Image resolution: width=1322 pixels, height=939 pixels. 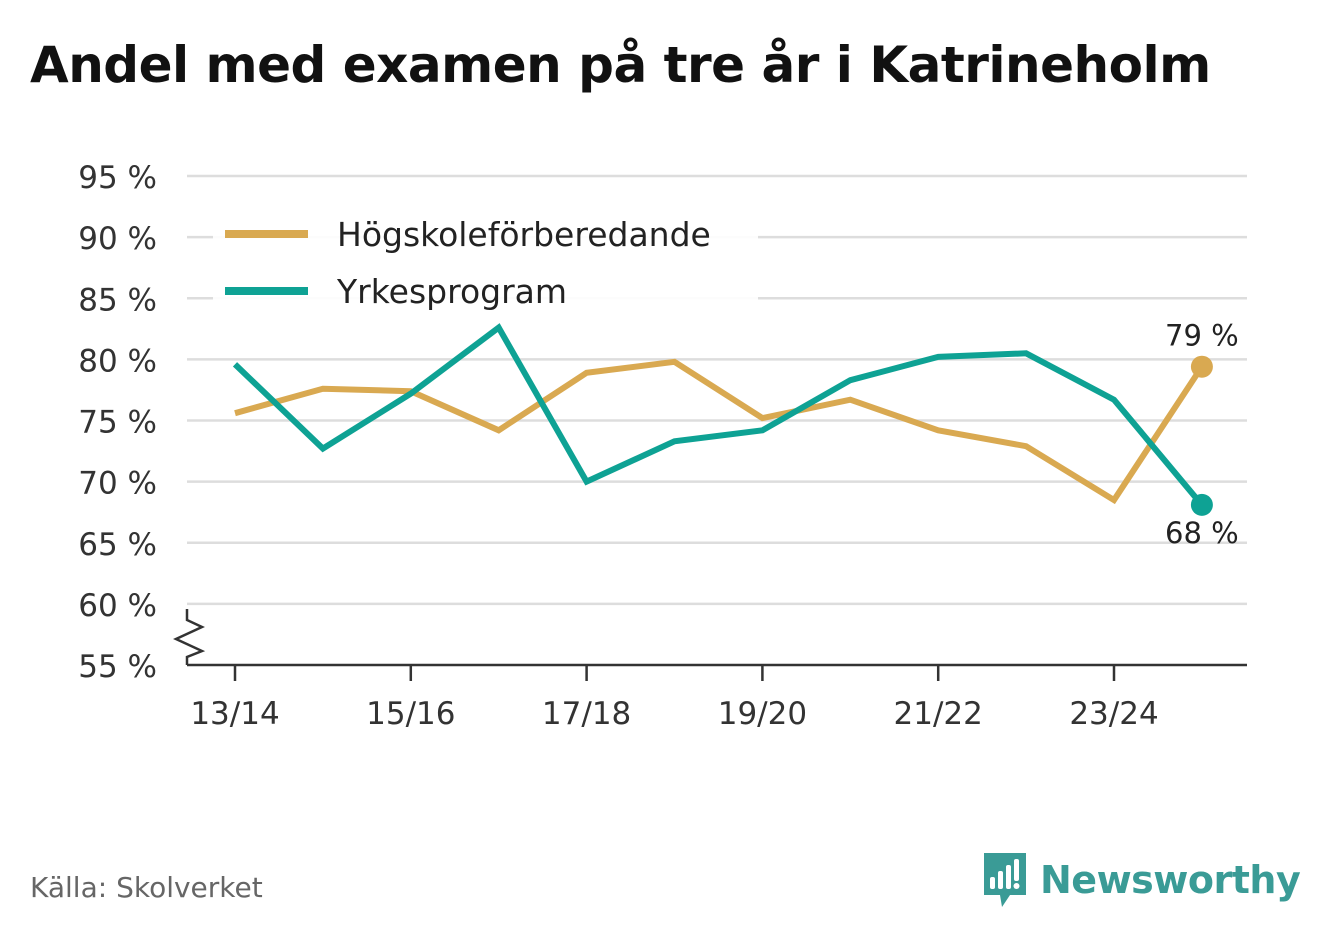 I want to click on x-tick-label: 13/14, so click(x=234, y=714).